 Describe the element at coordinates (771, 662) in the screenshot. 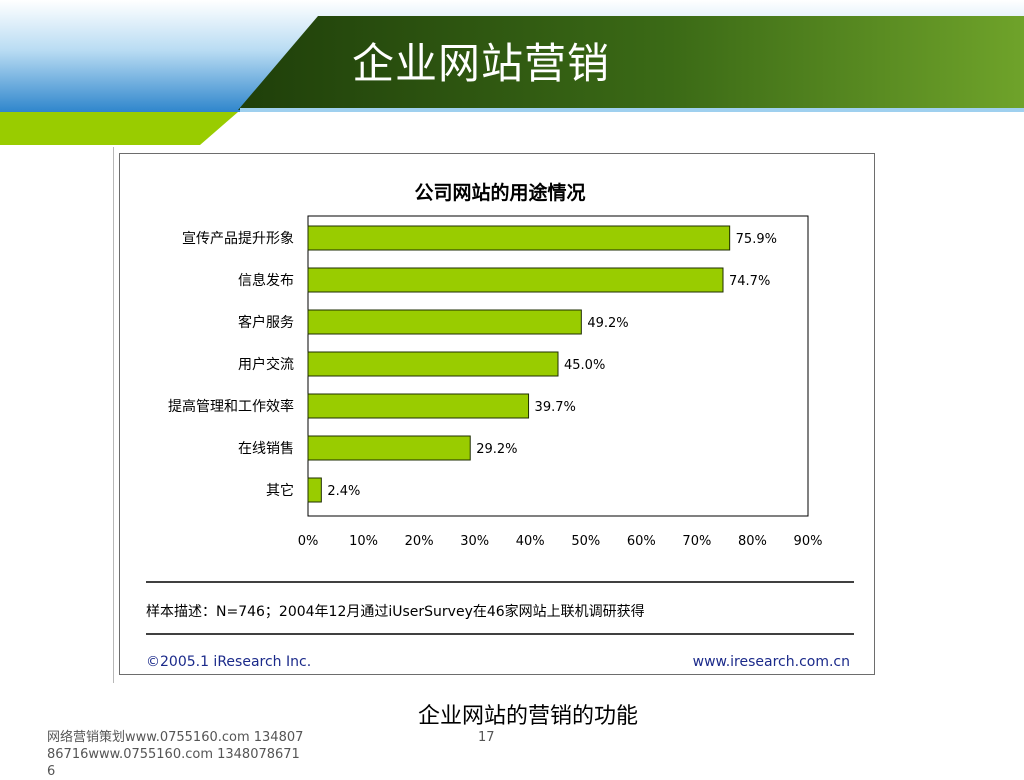

I see `website-text: www.iresearch.com.cn` at that location.